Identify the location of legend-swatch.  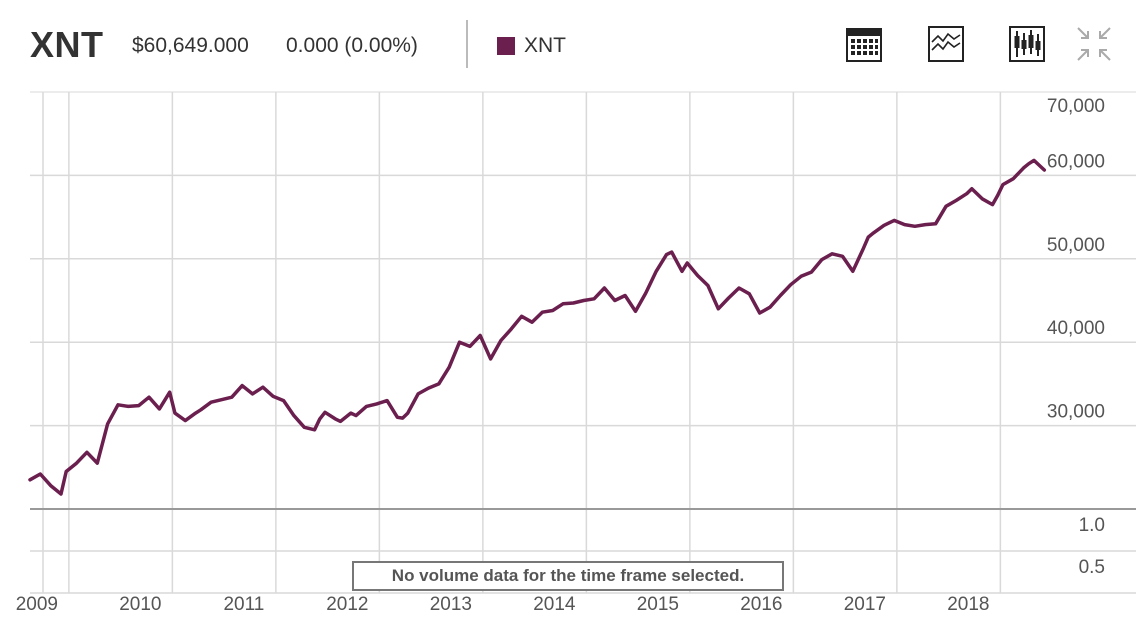
(506, 46).